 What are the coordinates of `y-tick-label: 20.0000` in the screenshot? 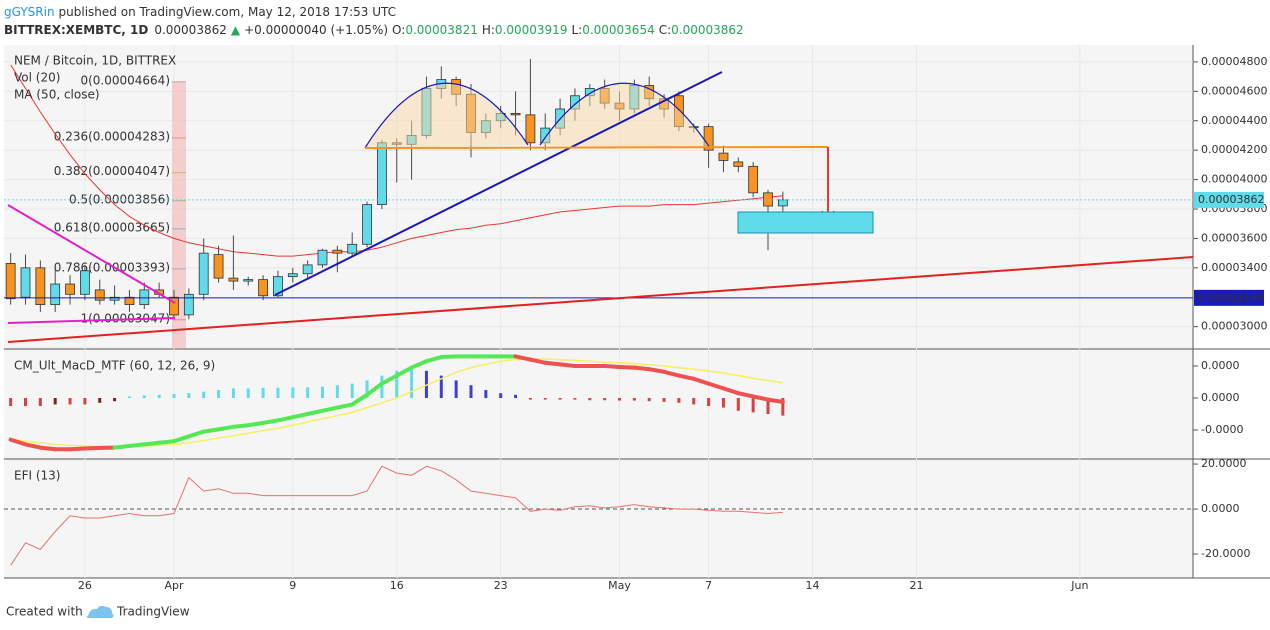 It's located at (1224, 463).